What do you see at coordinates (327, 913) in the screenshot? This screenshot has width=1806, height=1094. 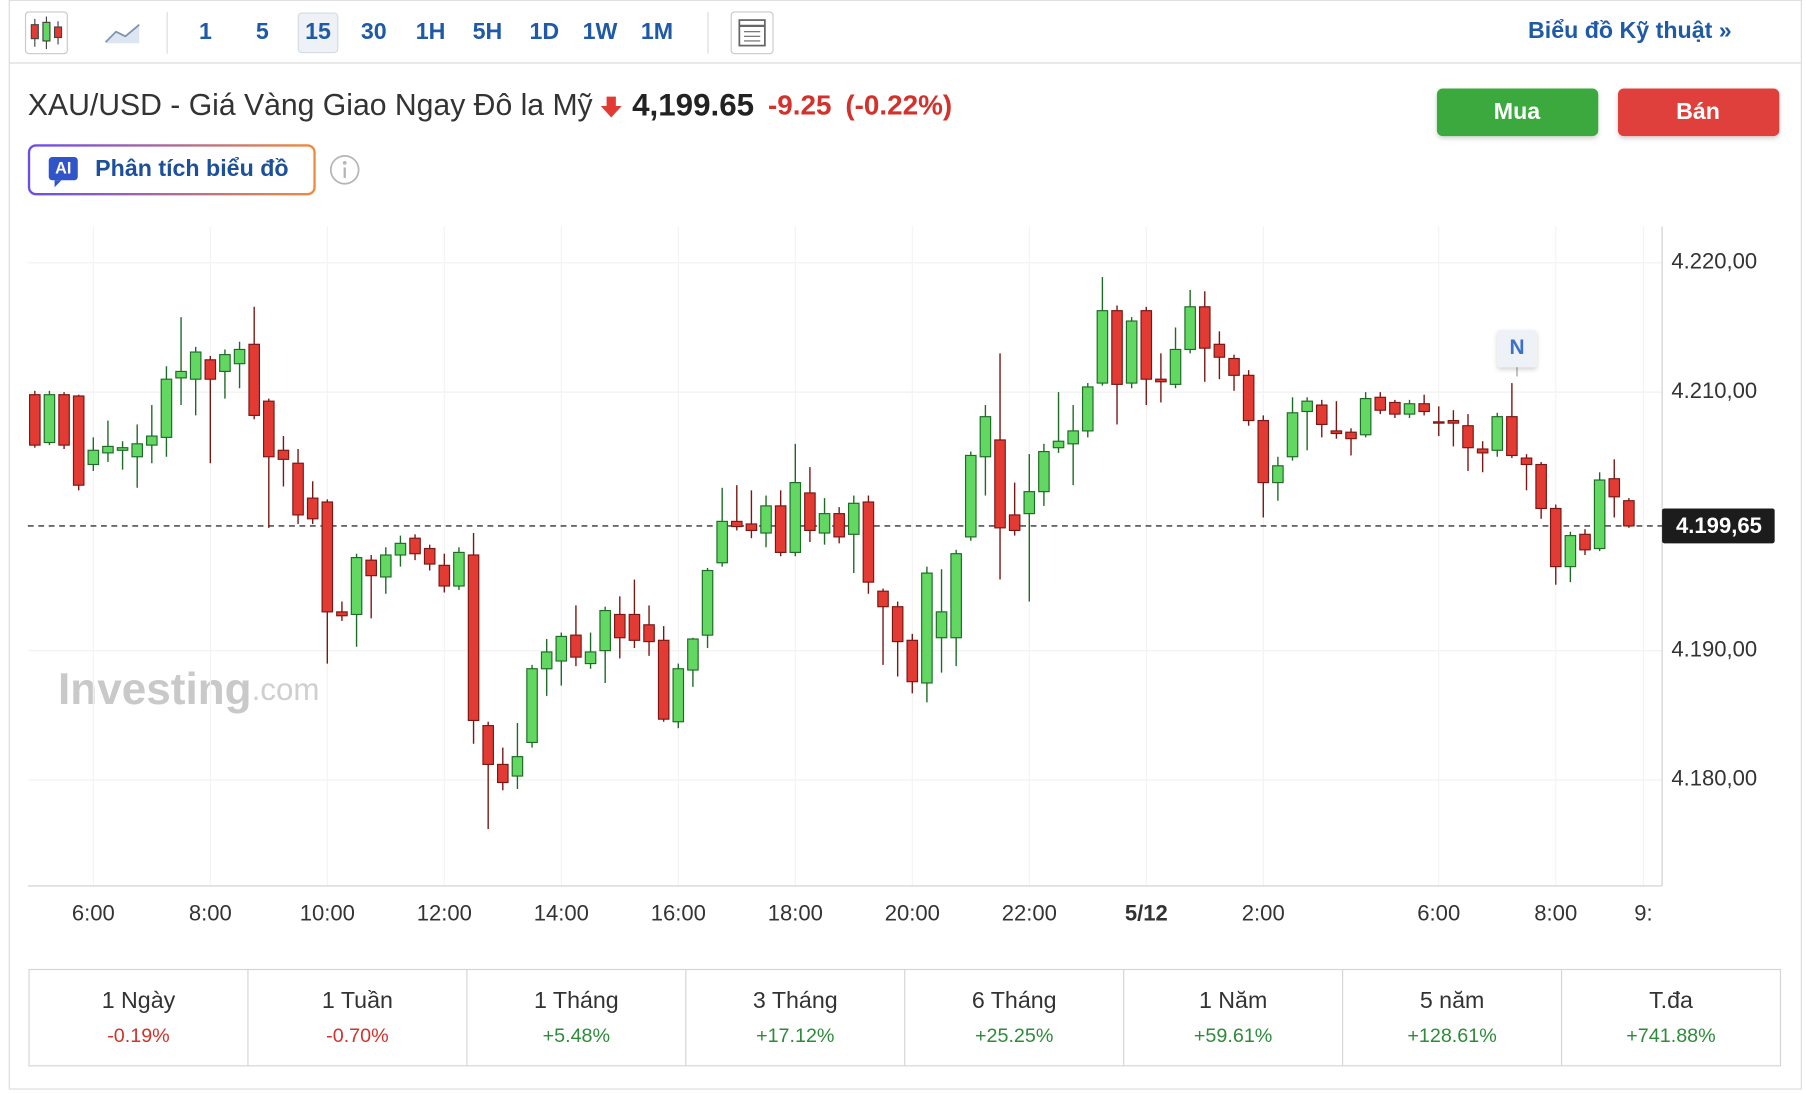 I see `x-tick-label: 10:00` at bounding box center [327, 913].